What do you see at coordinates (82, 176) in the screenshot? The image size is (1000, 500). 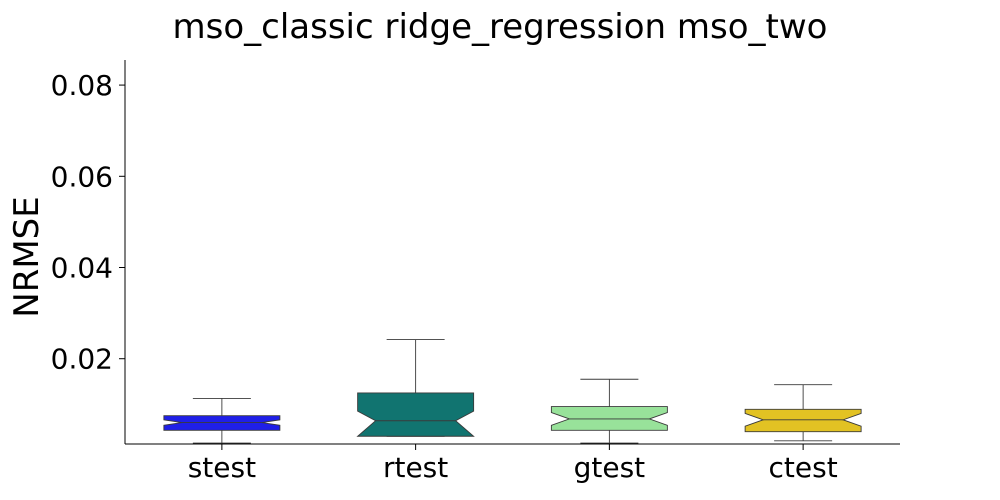 I see `y-tick-label-2: 0.06` at bounding box center [82, 176].